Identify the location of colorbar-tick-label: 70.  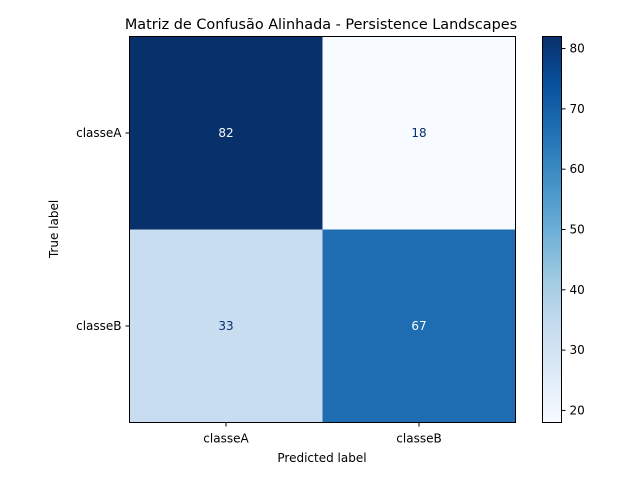
(577, 109).